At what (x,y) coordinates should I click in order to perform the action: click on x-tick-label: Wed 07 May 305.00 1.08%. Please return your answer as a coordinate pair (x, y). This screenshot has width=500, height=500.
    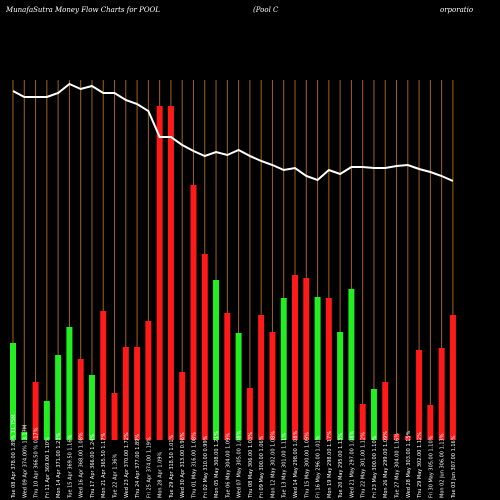
    Looking at the image, I should click on (240, 464).